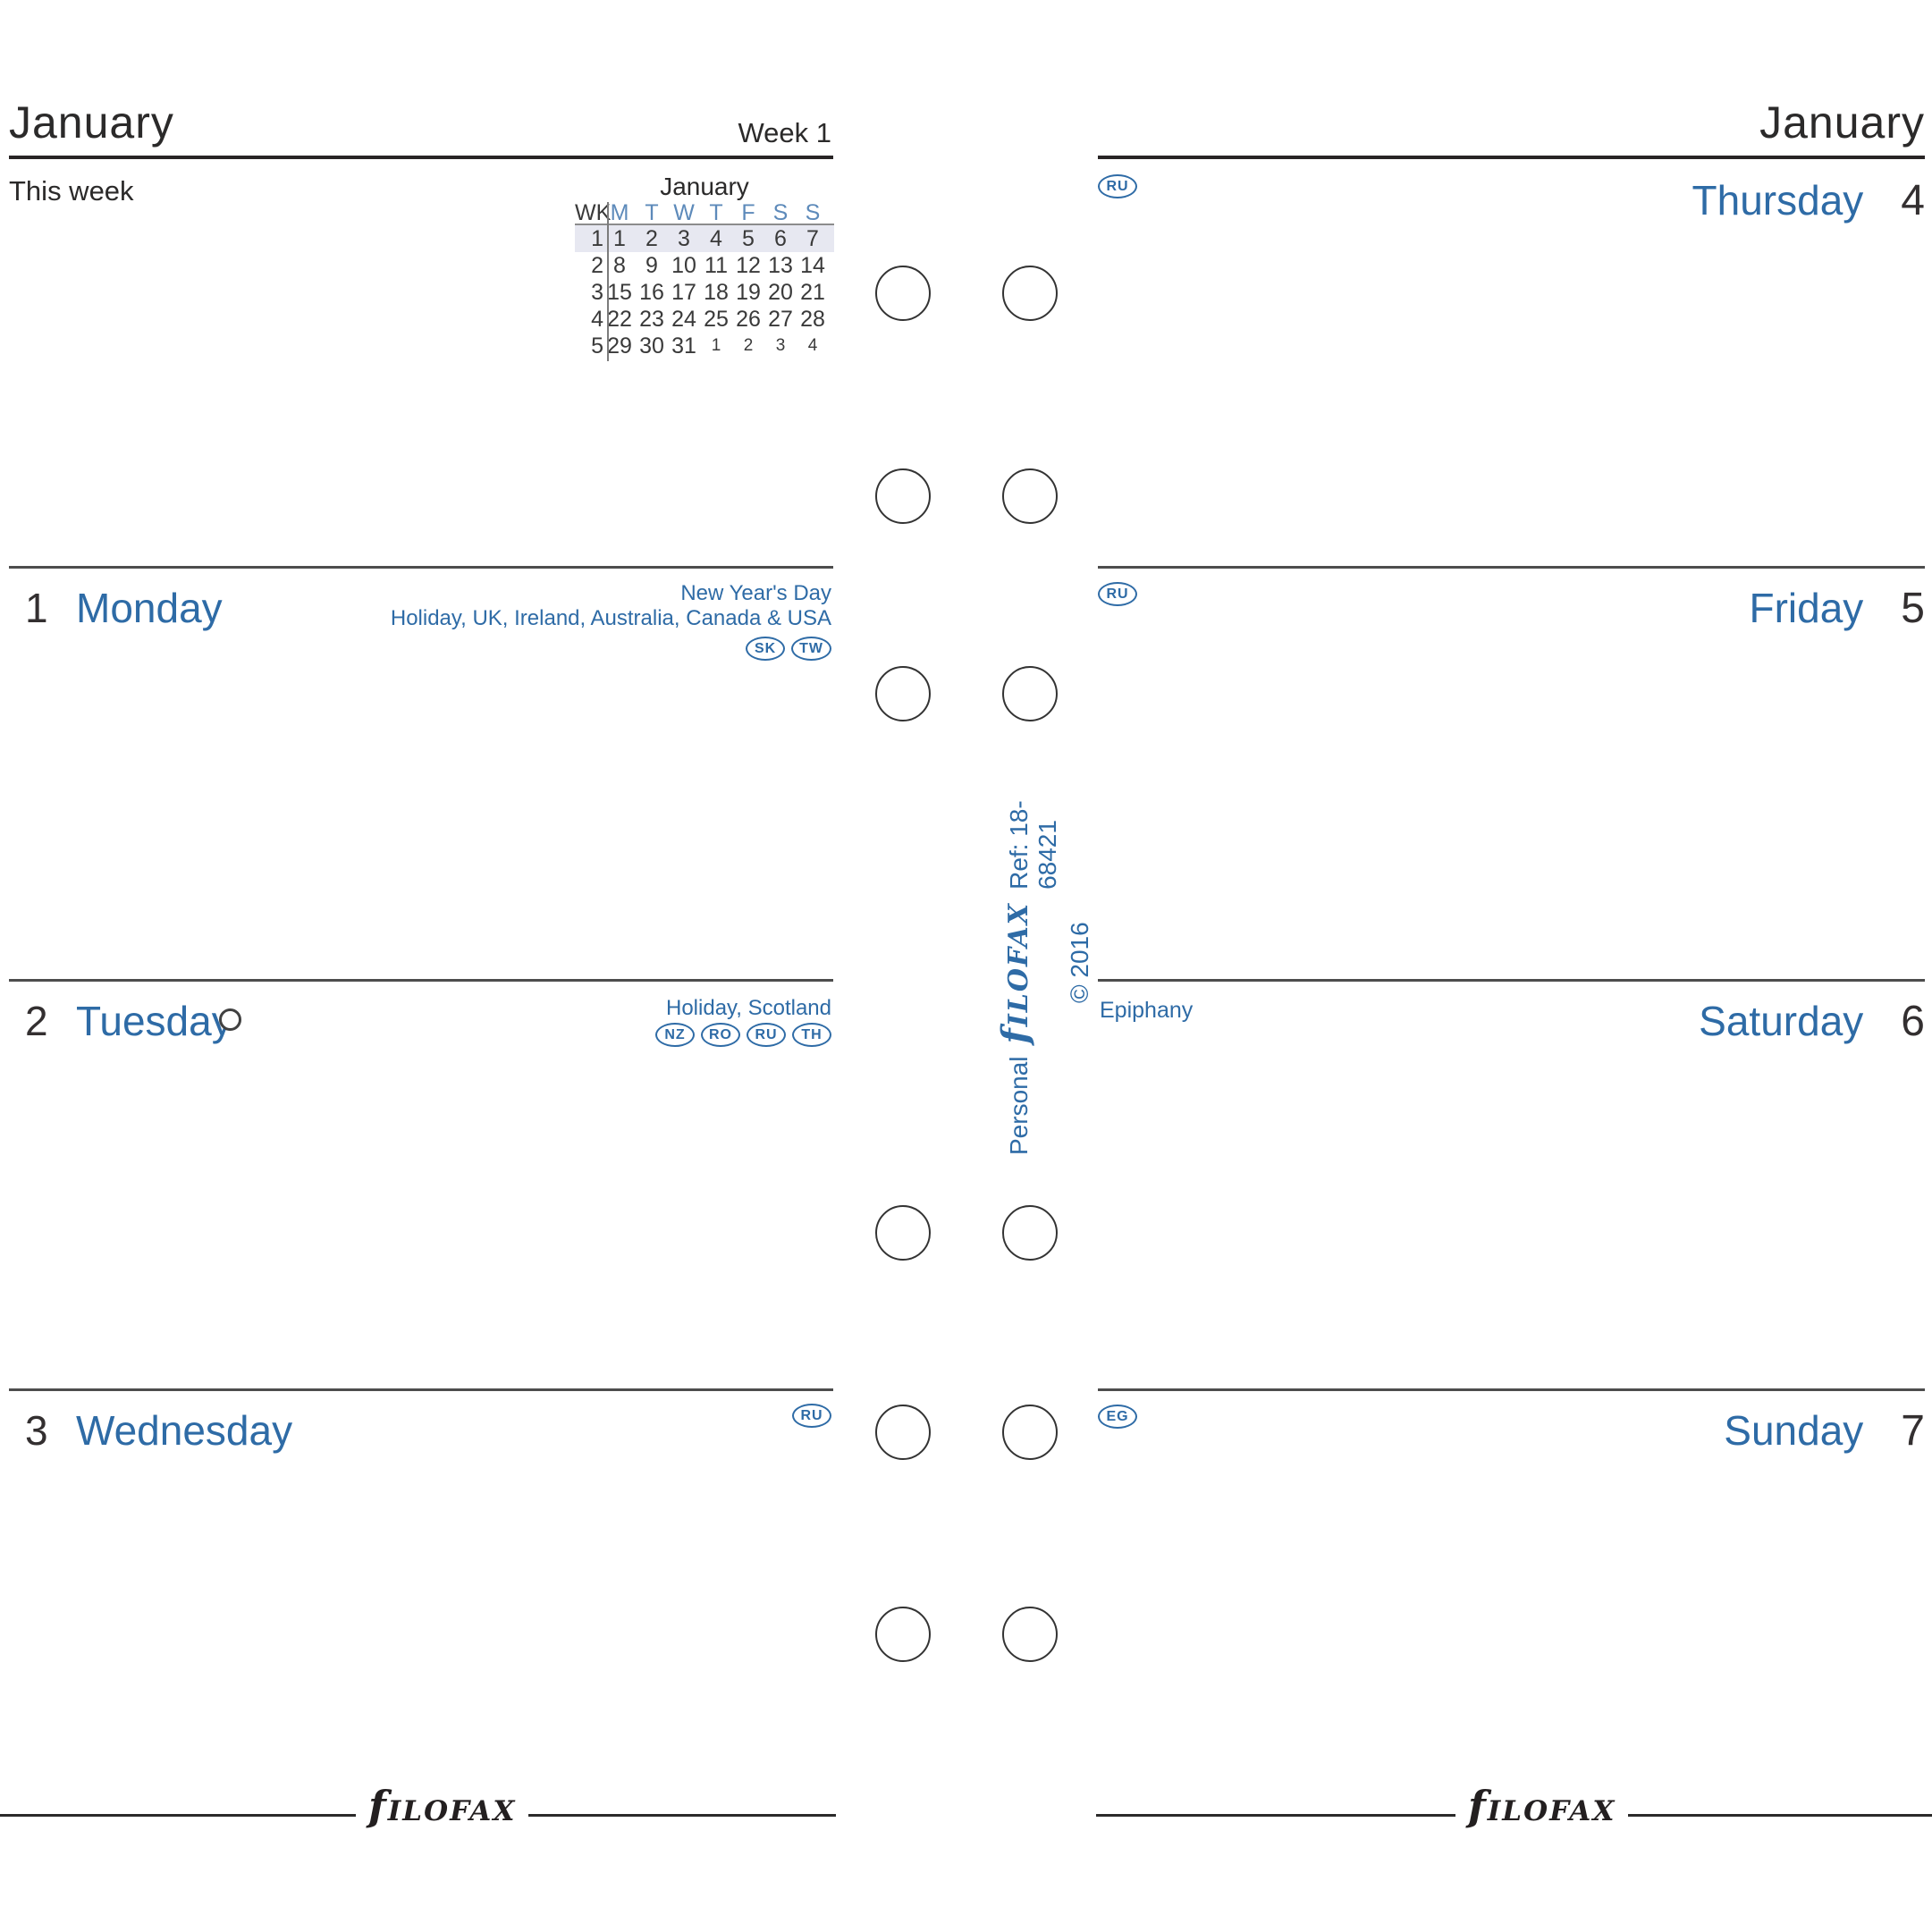 This screenshot has height=1932, width=1932. What do you see at coordinates (716, 265) in the screenshot?
I see `mini-calendar-day-cell: 11` at bounding box center [716, 265].